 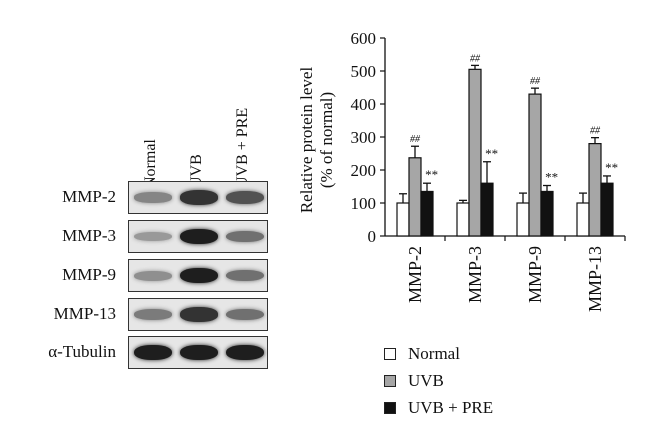 I want to click on y-axis-label: Relative protein level (% of normal), so click(x=316, y=140).